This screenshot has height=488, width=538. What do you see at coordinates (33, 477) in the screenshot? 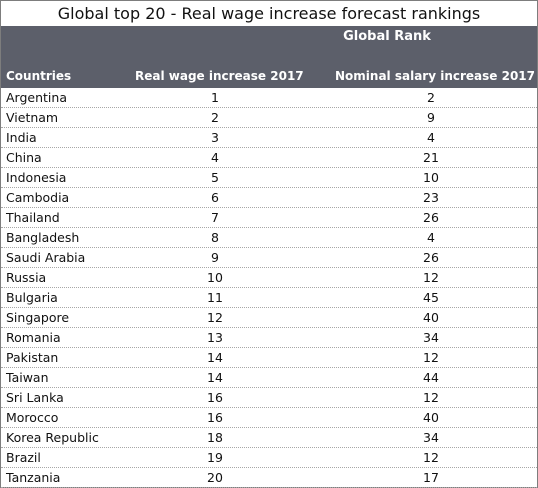
I see `country-cell: Tanzania` at bounding box center [33, 477].